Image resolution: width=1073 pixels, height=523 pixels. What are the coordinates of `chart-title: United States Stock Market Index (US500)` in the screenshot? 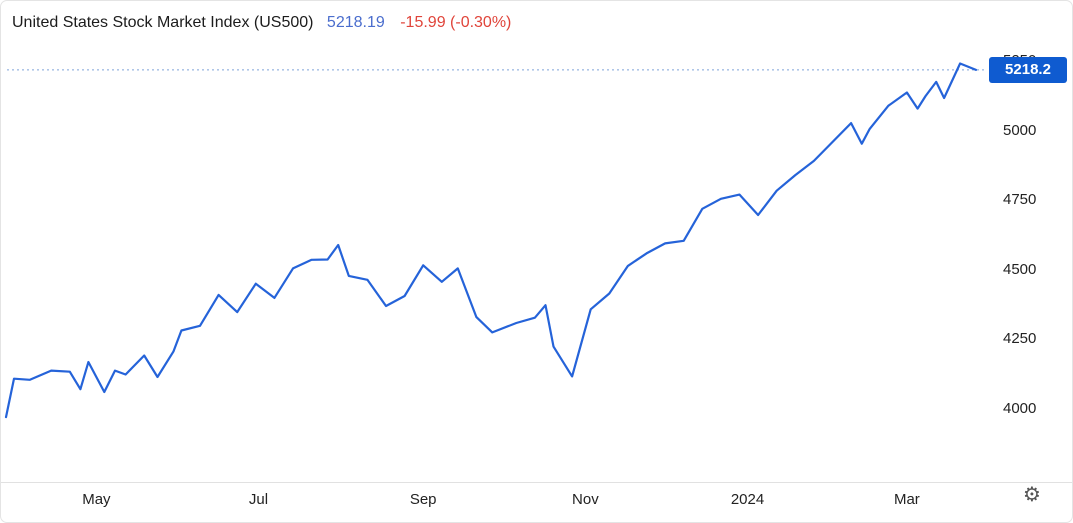 It's located at (163, 22).